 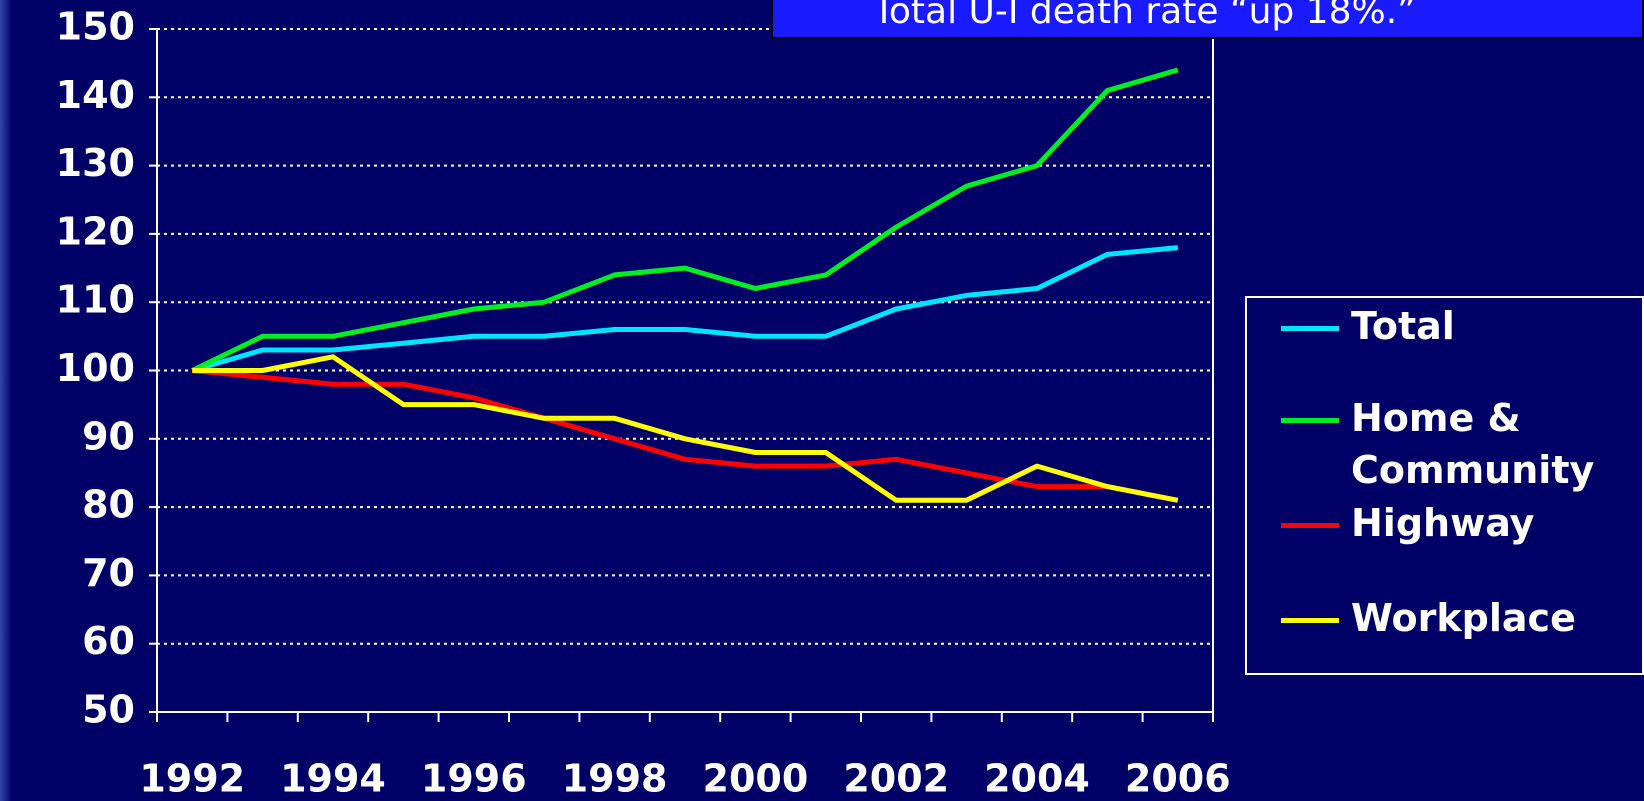 I want to click on x-tick-label: 1994, so click(x=333, y=779).